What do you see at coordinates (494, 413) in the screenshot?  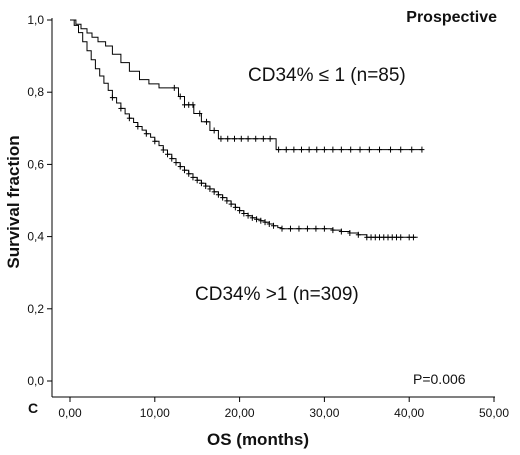 I see `x-tick-label: 50,00` at bounding box center [494, 413].